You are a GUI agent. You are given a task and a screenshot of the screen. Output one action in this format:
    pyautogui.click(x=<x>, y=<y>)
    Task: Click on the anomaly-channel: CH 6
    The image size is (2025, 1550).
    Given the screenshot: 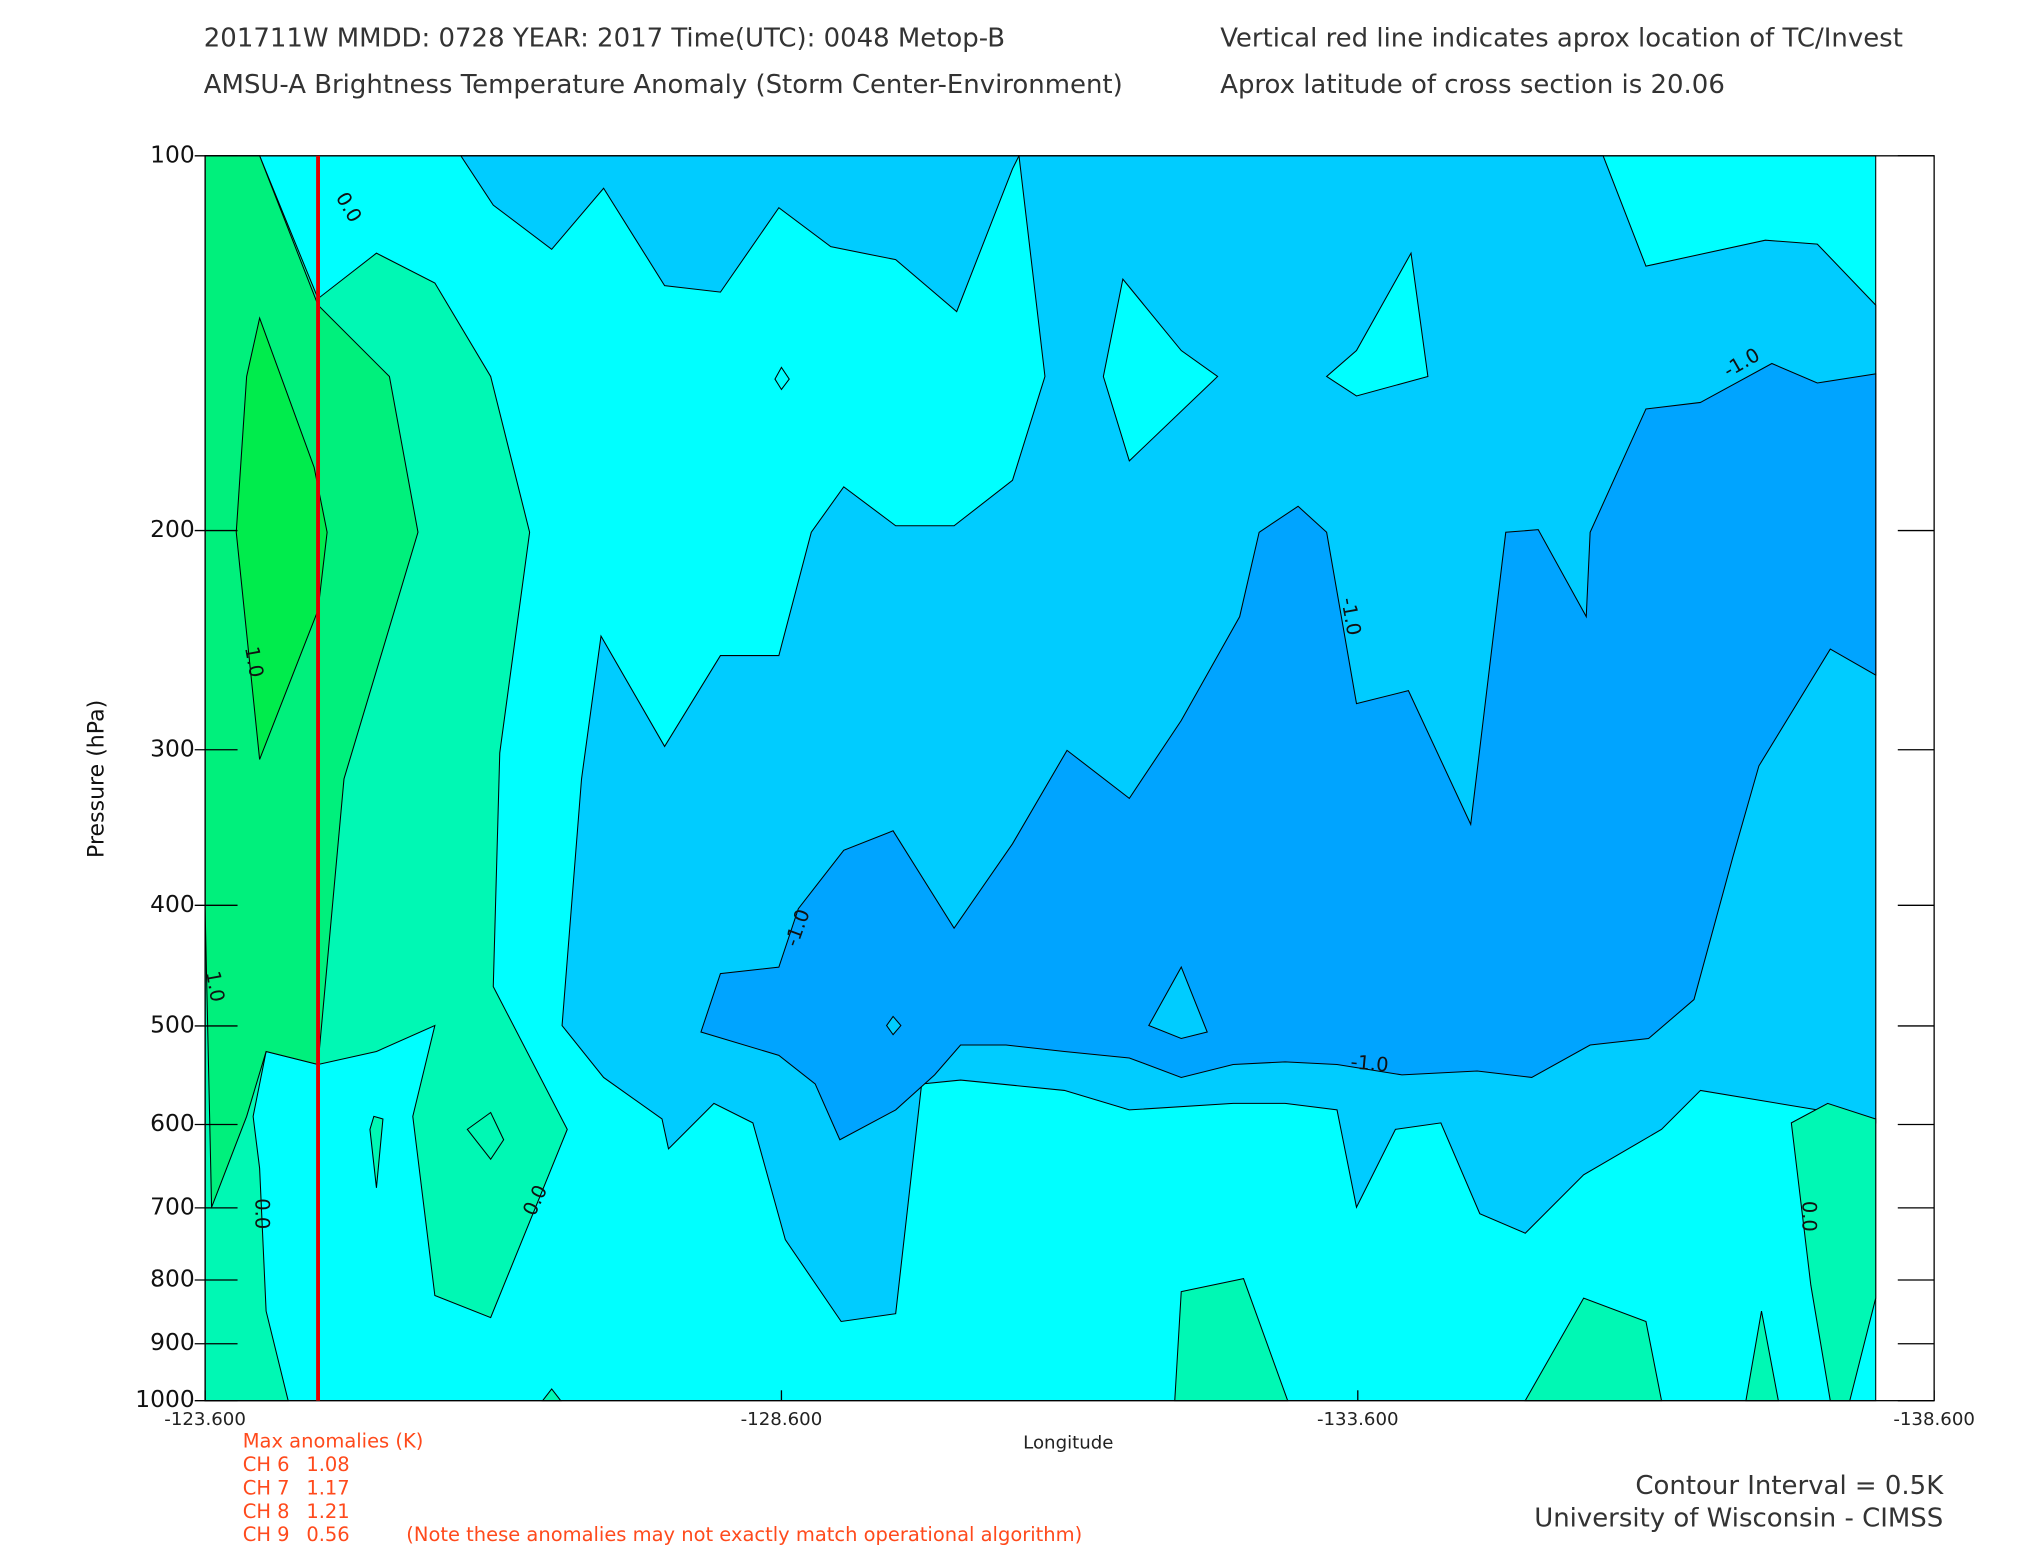 What is the action you would take?
    pyautogui.click(x=266, y=1464)
    